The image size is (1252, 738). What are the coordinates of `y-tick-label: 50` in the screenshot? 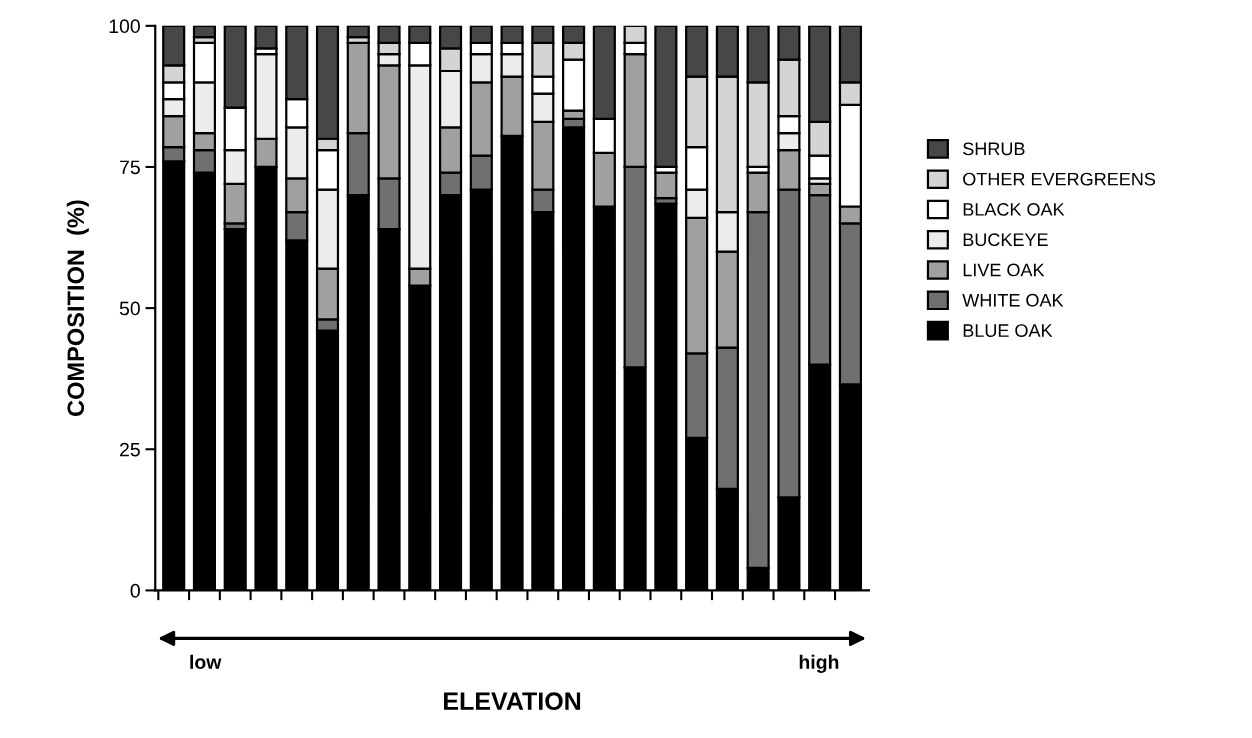 It's located at (129, 308).